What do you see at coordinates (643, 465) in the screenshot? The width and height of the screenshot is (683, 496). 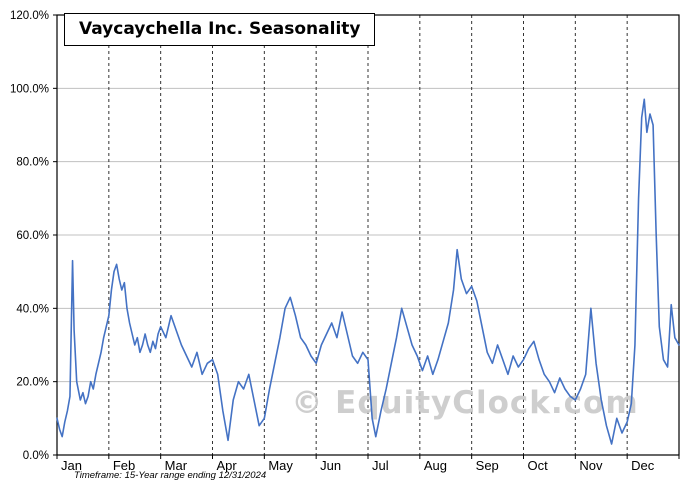 I see `x-month-label: Dec` at bounding box center [643, 465].